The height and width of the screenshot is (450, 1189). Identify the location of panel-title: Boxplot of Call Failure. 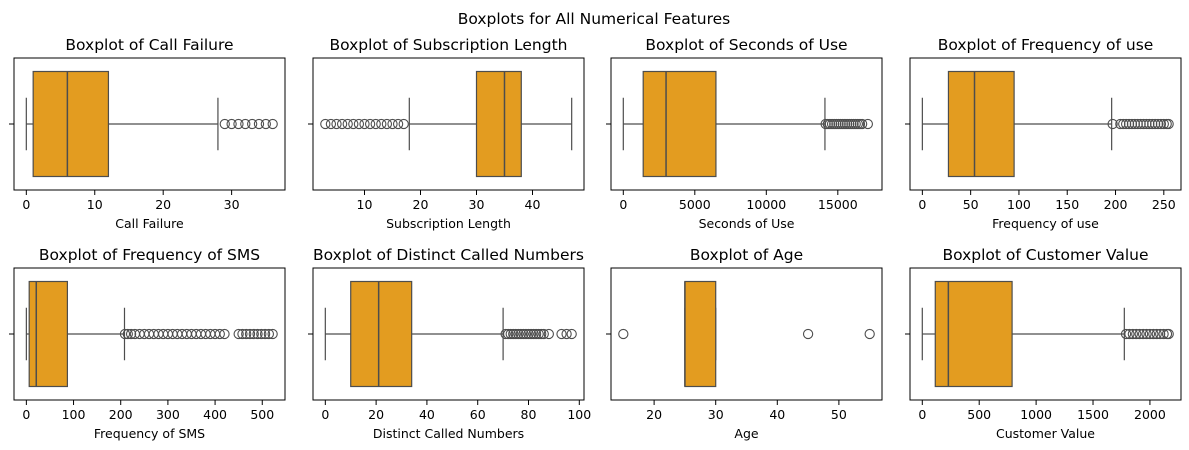
(149, 45).